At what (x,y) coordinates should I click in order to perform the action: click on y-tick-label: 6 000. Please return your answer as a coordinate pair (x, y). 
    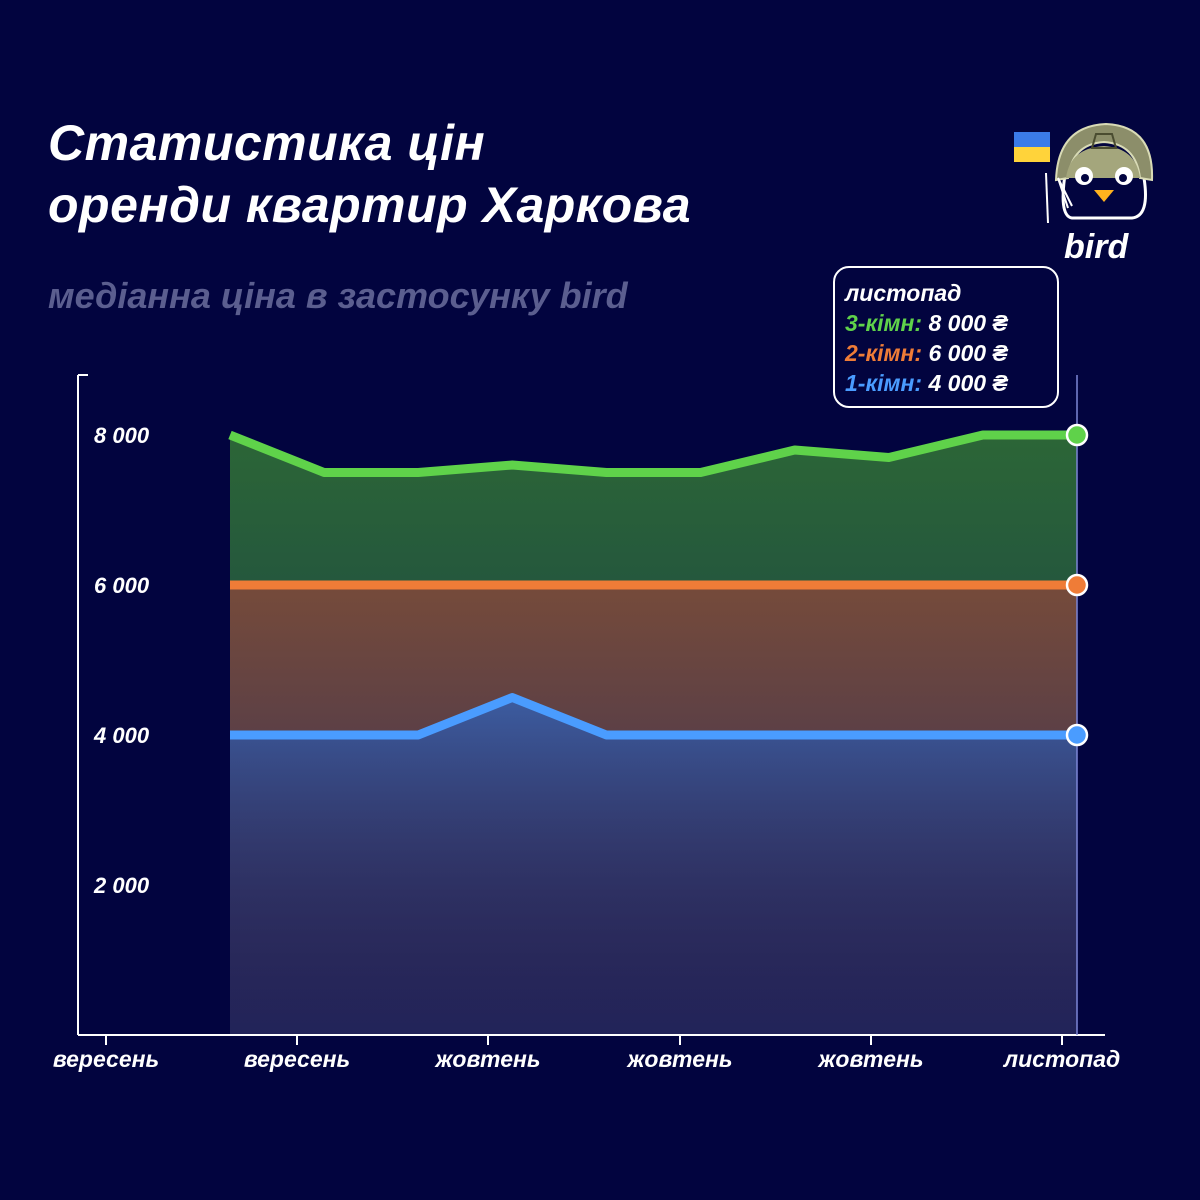
    Looking at the image, I should click on (122, 585).